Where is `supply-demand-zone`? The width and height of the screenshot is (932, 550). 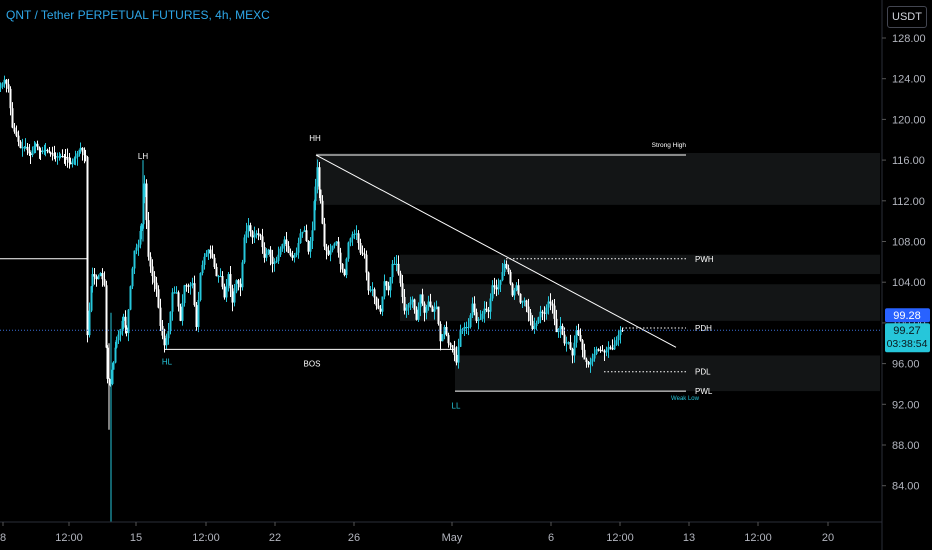
supply-demand-zone is located at coordinates (598, 178).